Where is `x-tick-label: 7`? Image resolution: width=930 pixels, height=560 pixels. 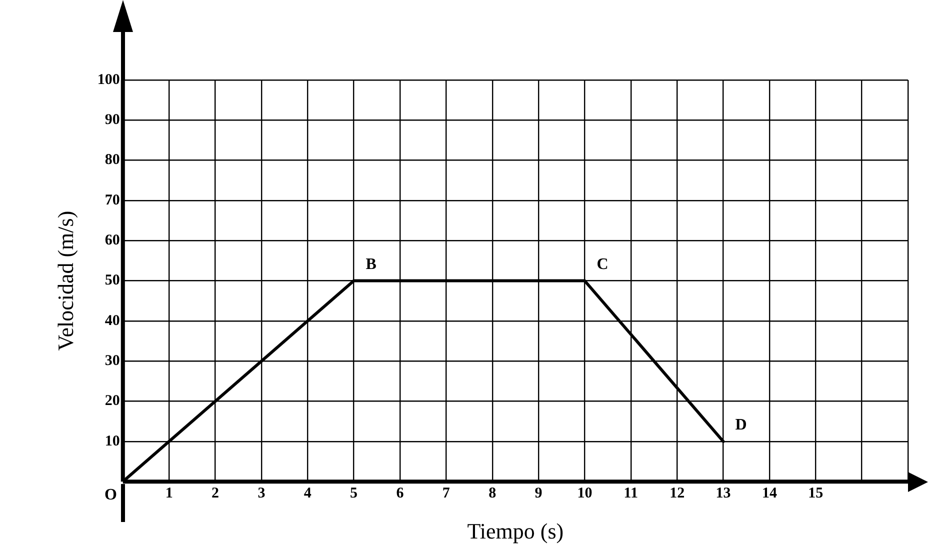
x-tick-label: 7 is located at coordinates (446, 493).